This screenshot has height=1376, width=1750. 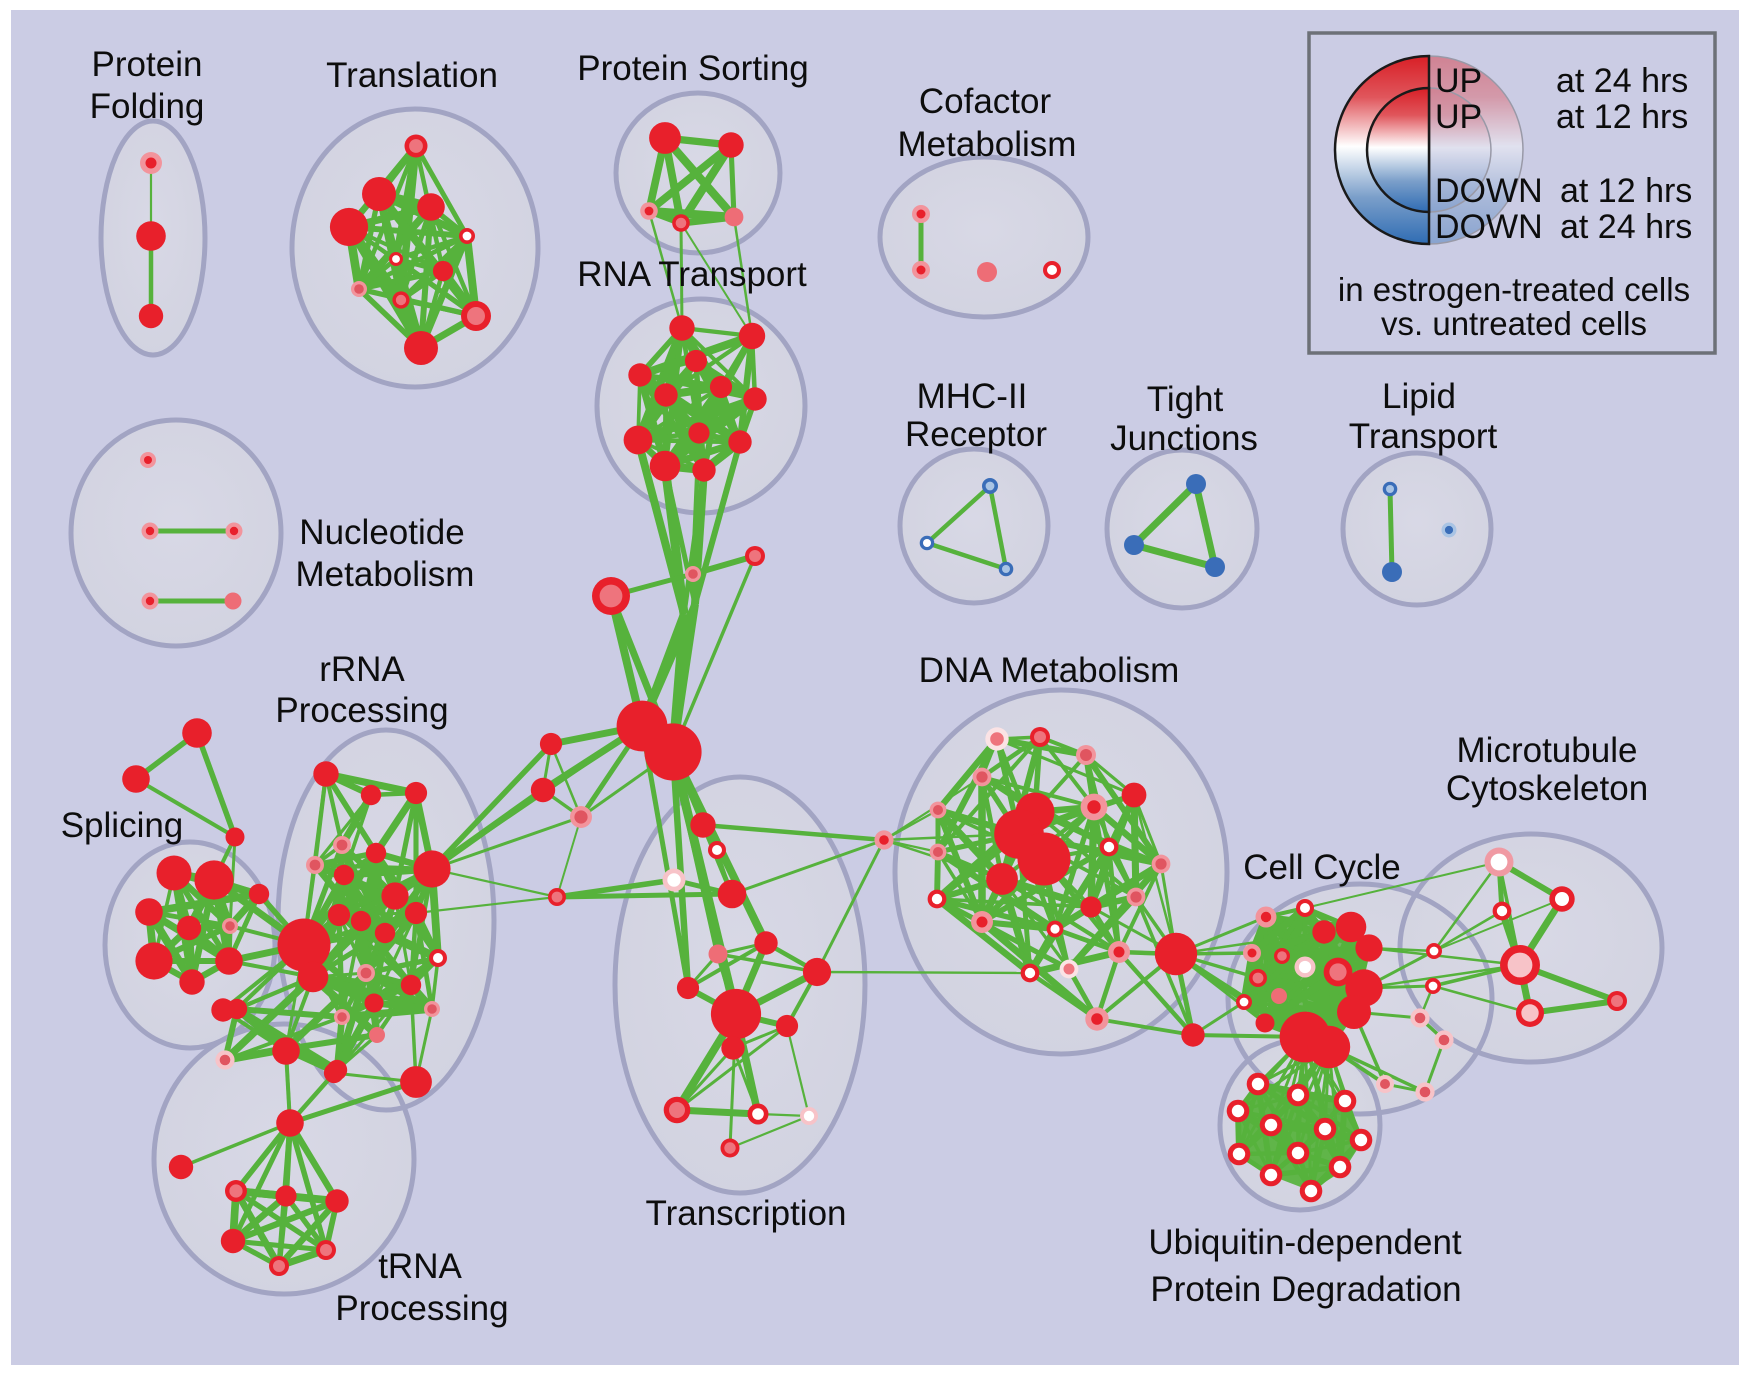 What do you see at coordinates (746, 1213) in the screenshot?
I see `svg-text: Transcription` at bounding box center [746, 1213].